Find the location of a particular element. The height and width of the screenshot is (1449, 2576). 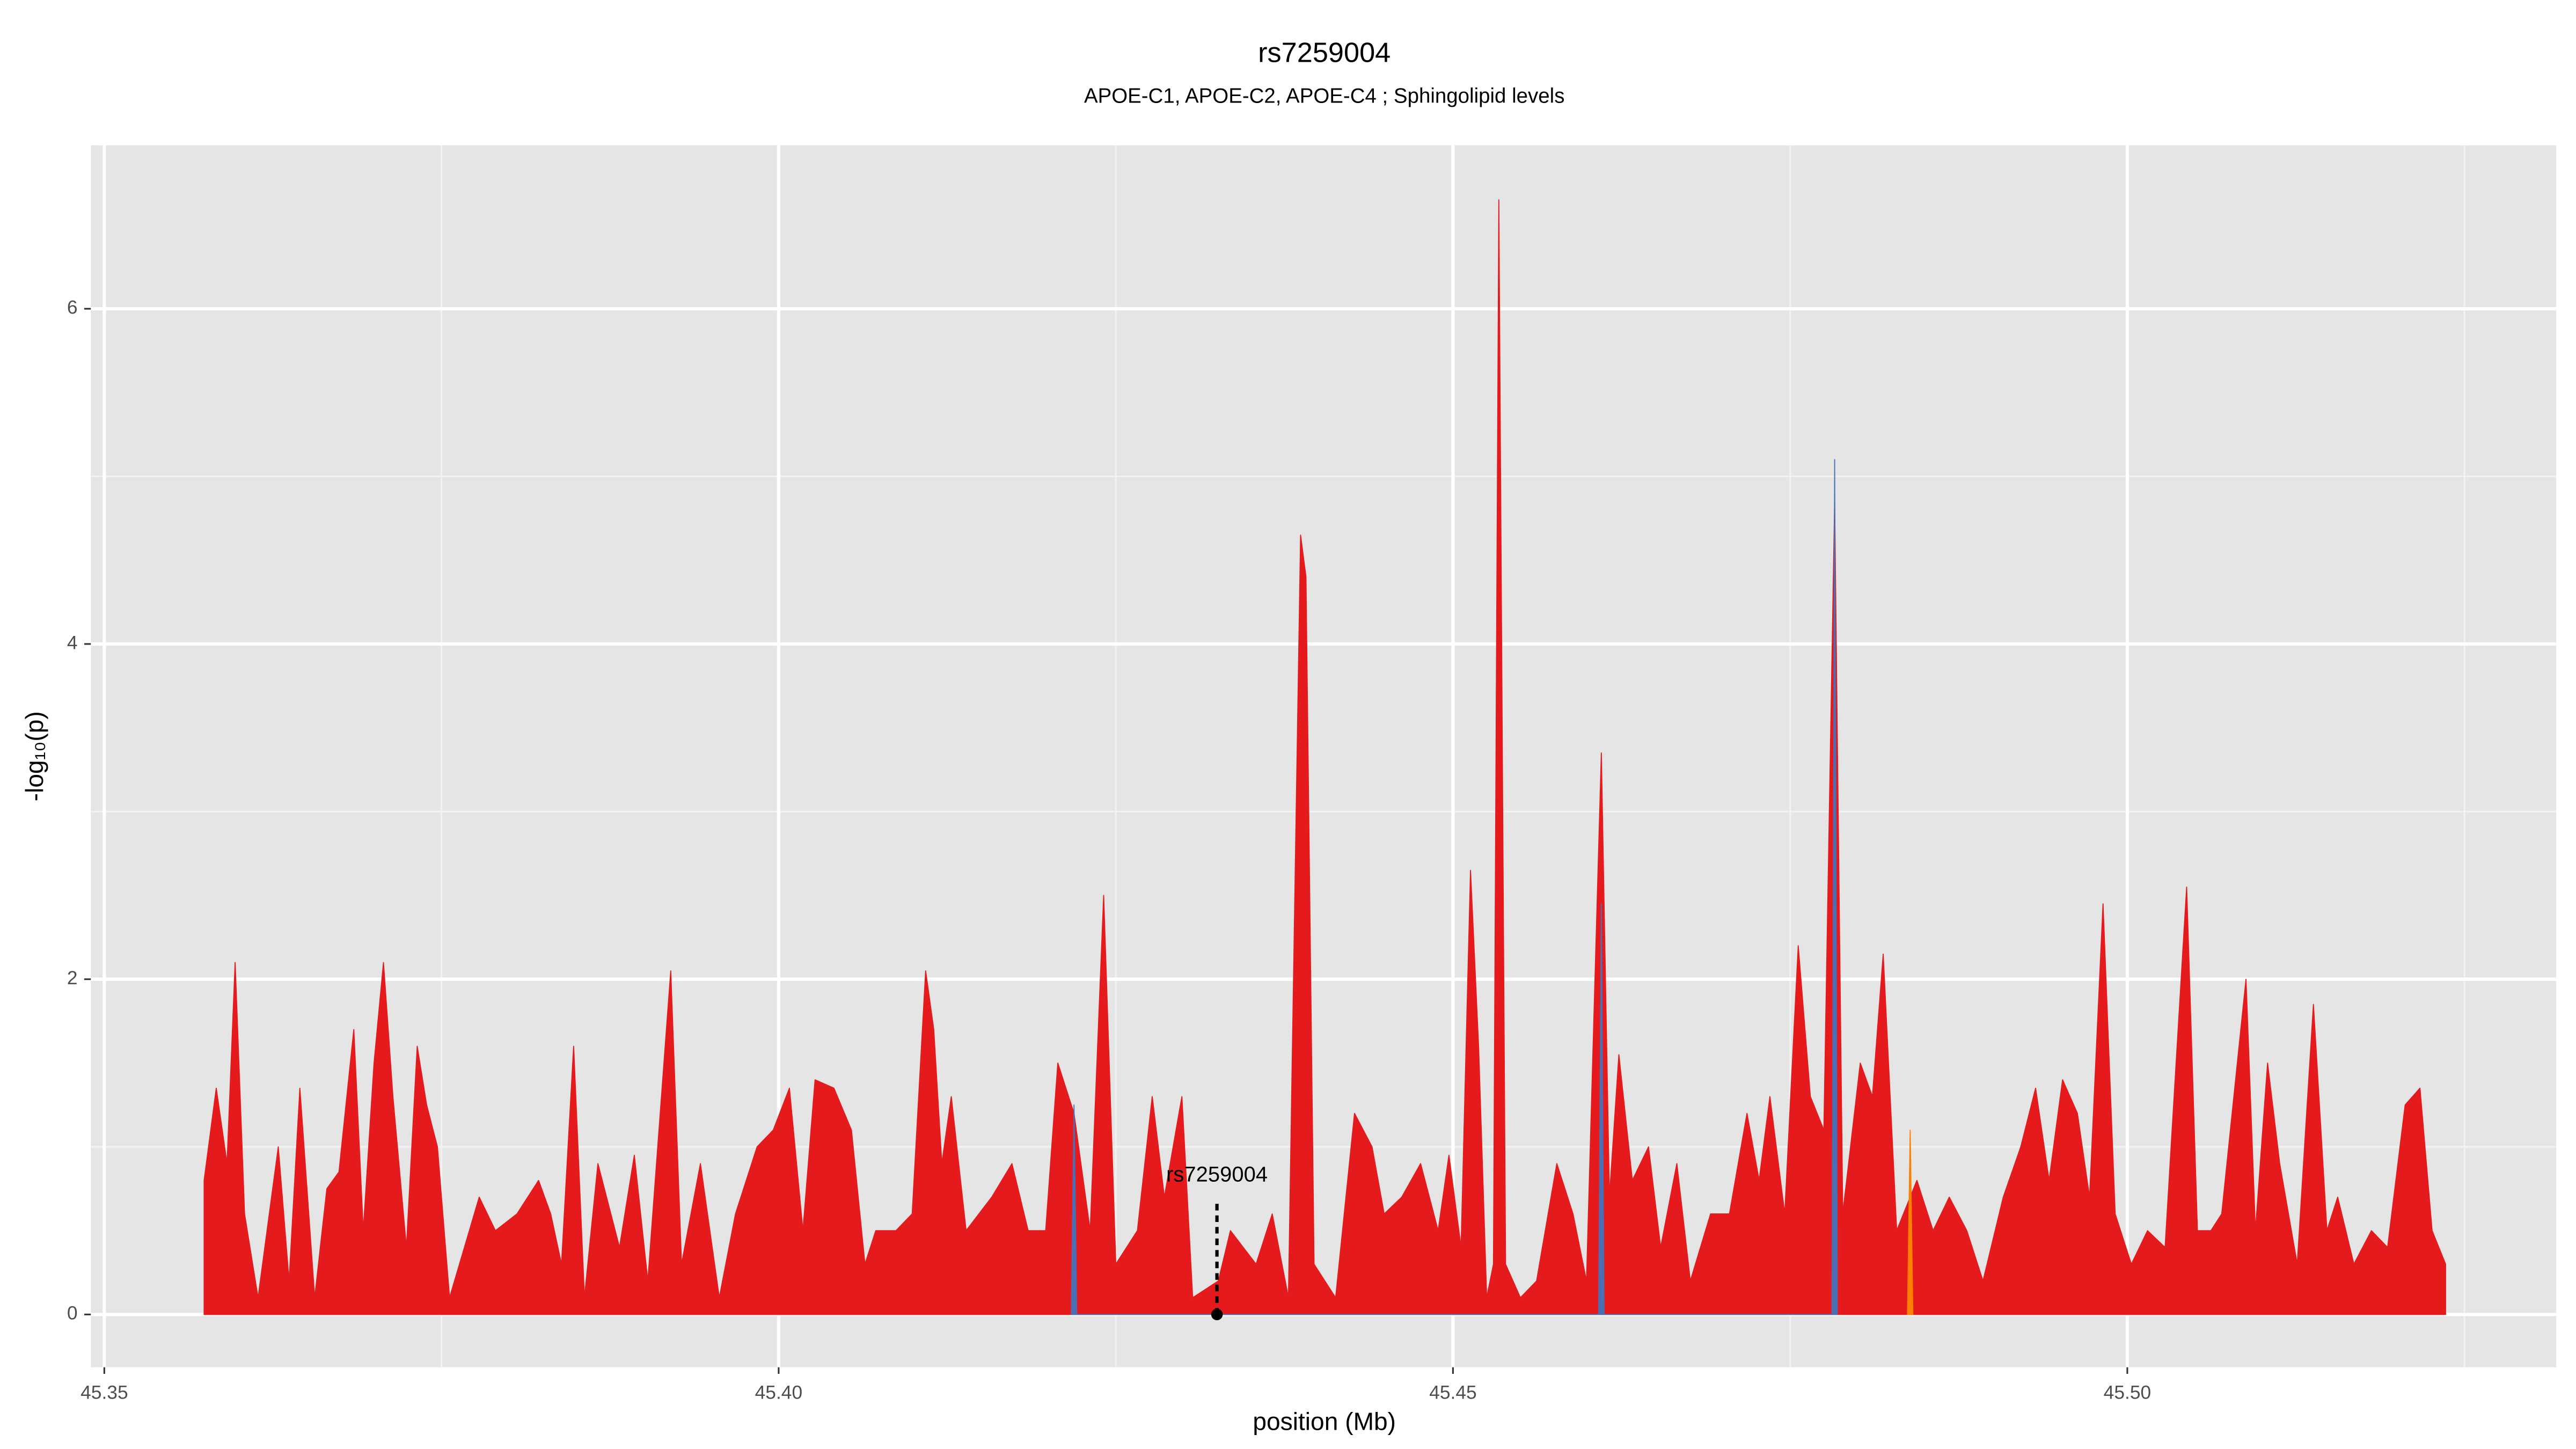

y-tick-label: 4 is located at coordinates (72, 642).